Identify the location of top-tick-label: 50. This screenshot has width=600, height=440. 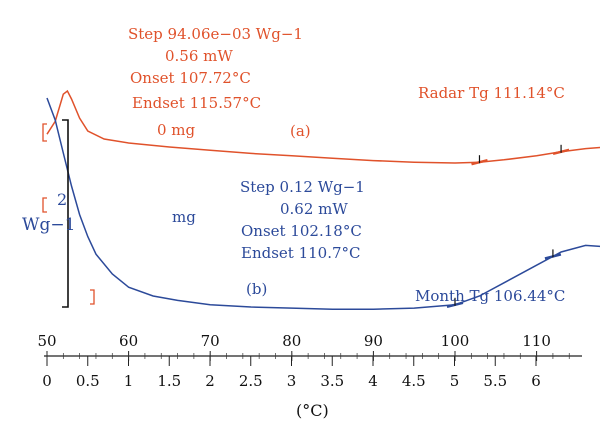
(46, 341).